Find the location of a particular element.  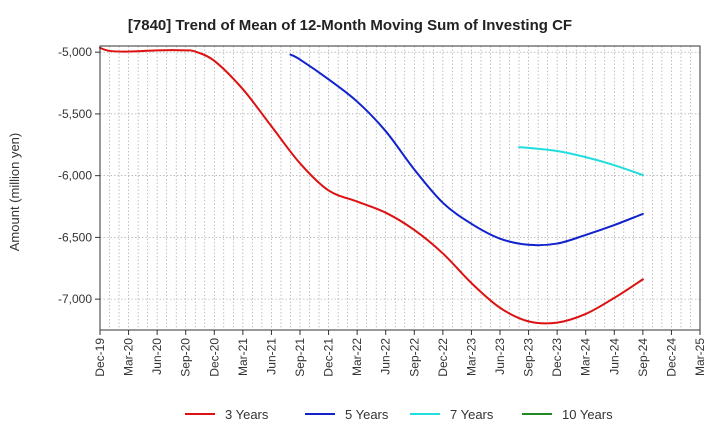

y-tick-label: -5,000 is located at coordinates (75, 52).